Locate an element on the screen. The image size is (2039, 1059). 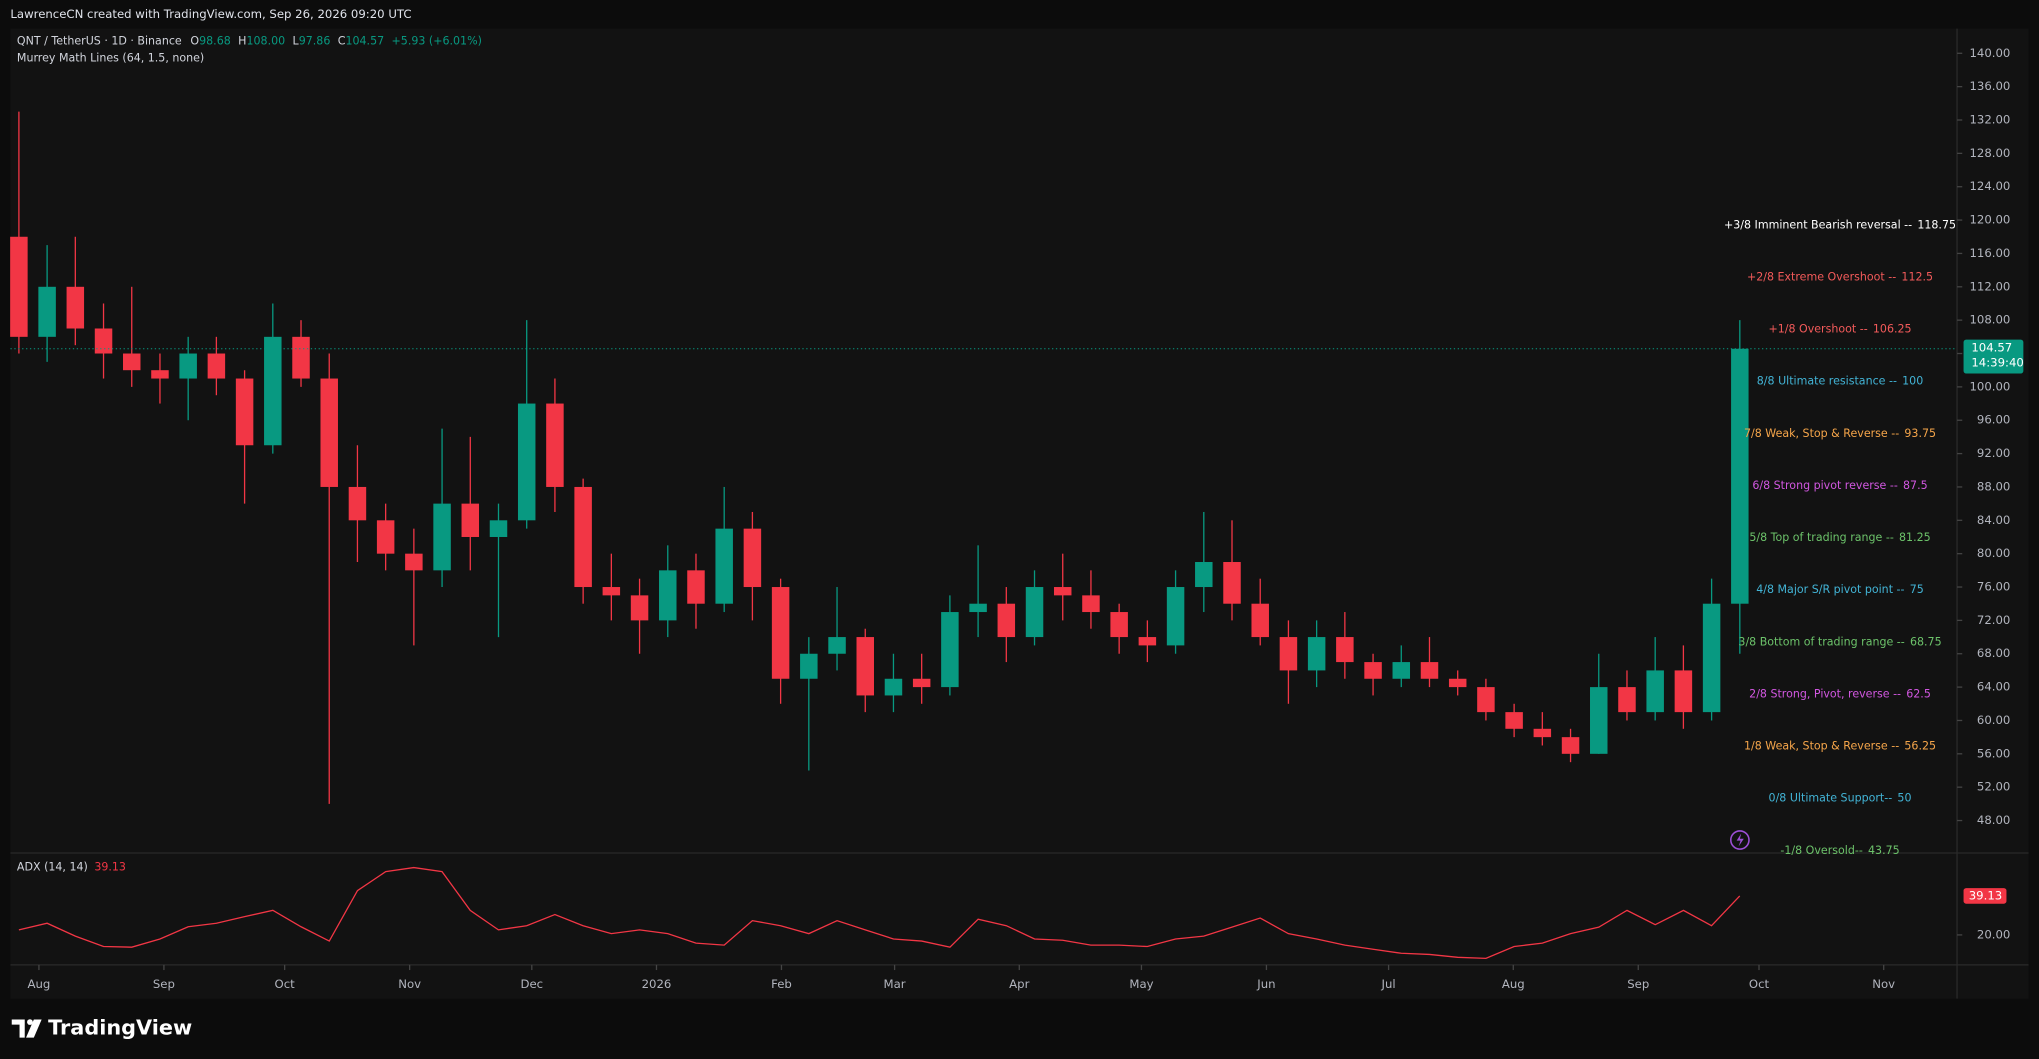
change: +5.93 (+6.01%) is located at coordinates (437, 41).